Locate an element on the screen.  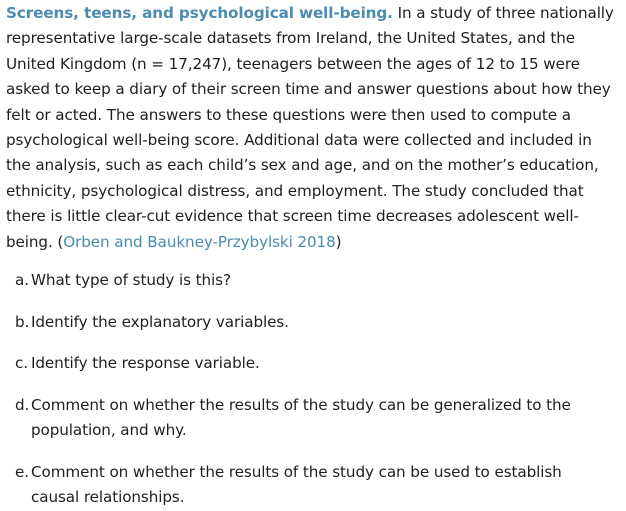
question-text: What type of study is this? is located at coordinates (131, 280).